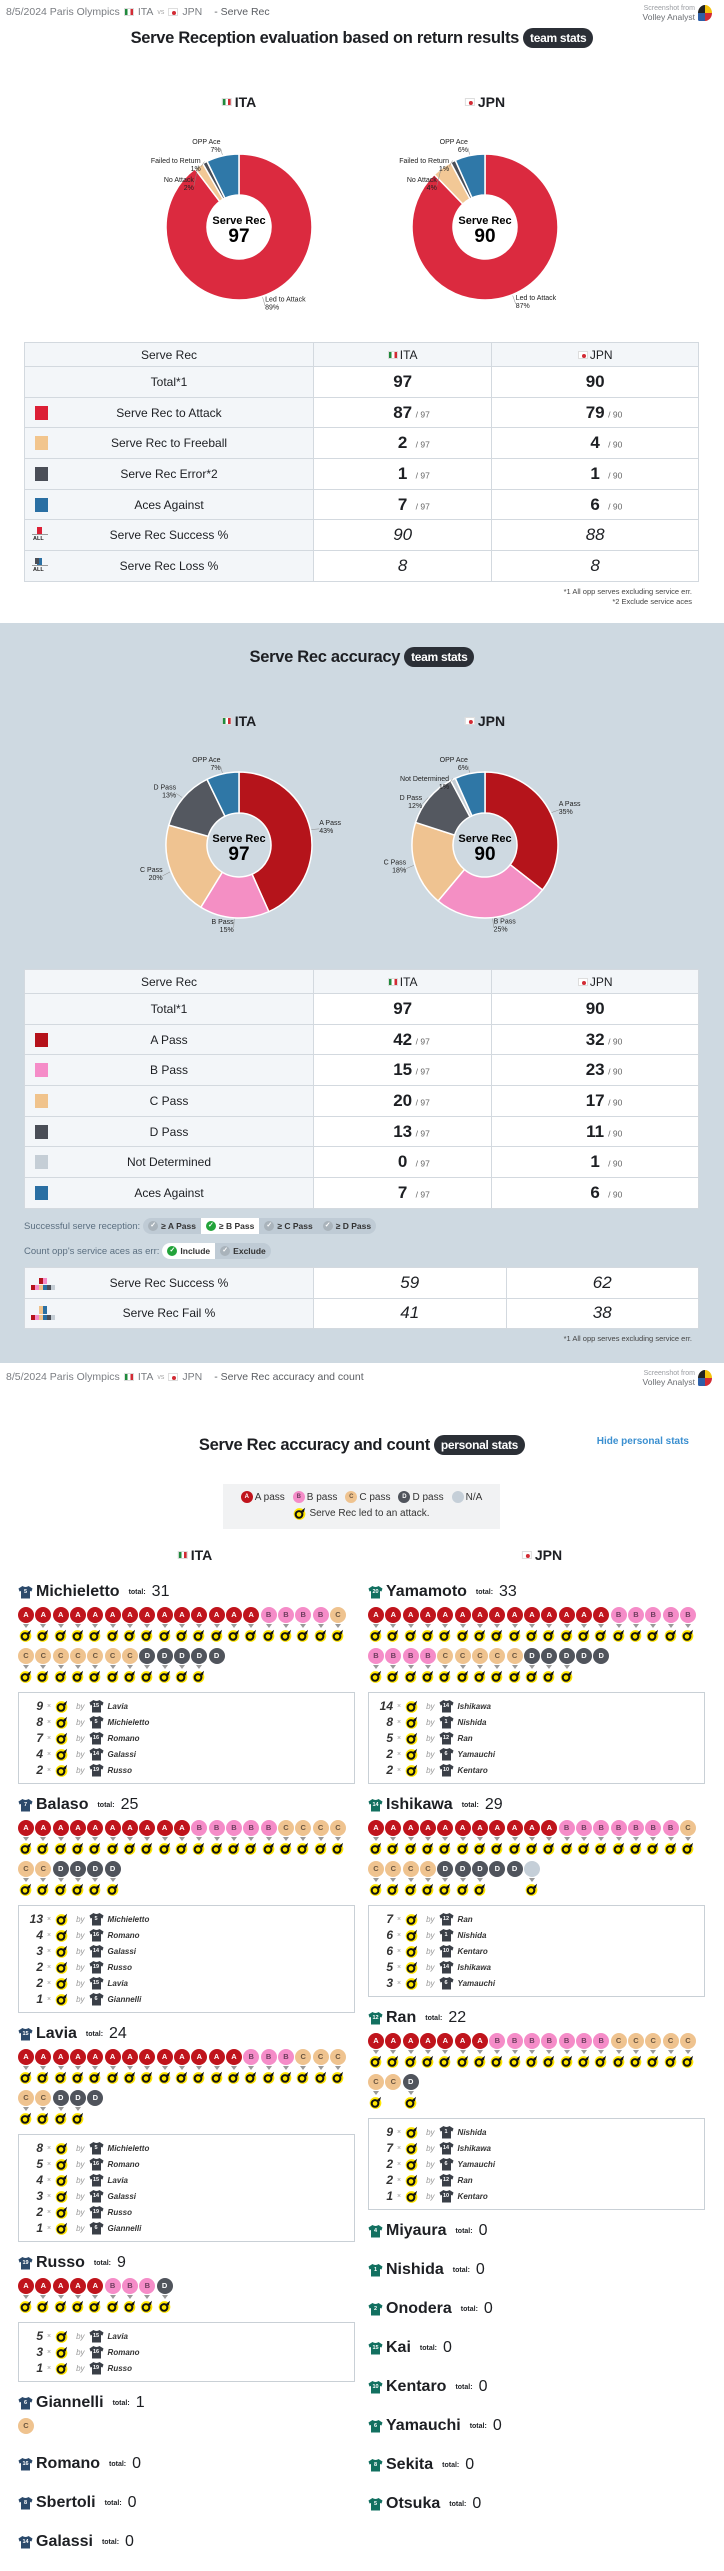 Image resolution: width=724 pixels, height=2571 pixels. Describe the element at coordinates (295, 1226) in the screenshot. I see `option-label: ≥ C Pass` at that location.